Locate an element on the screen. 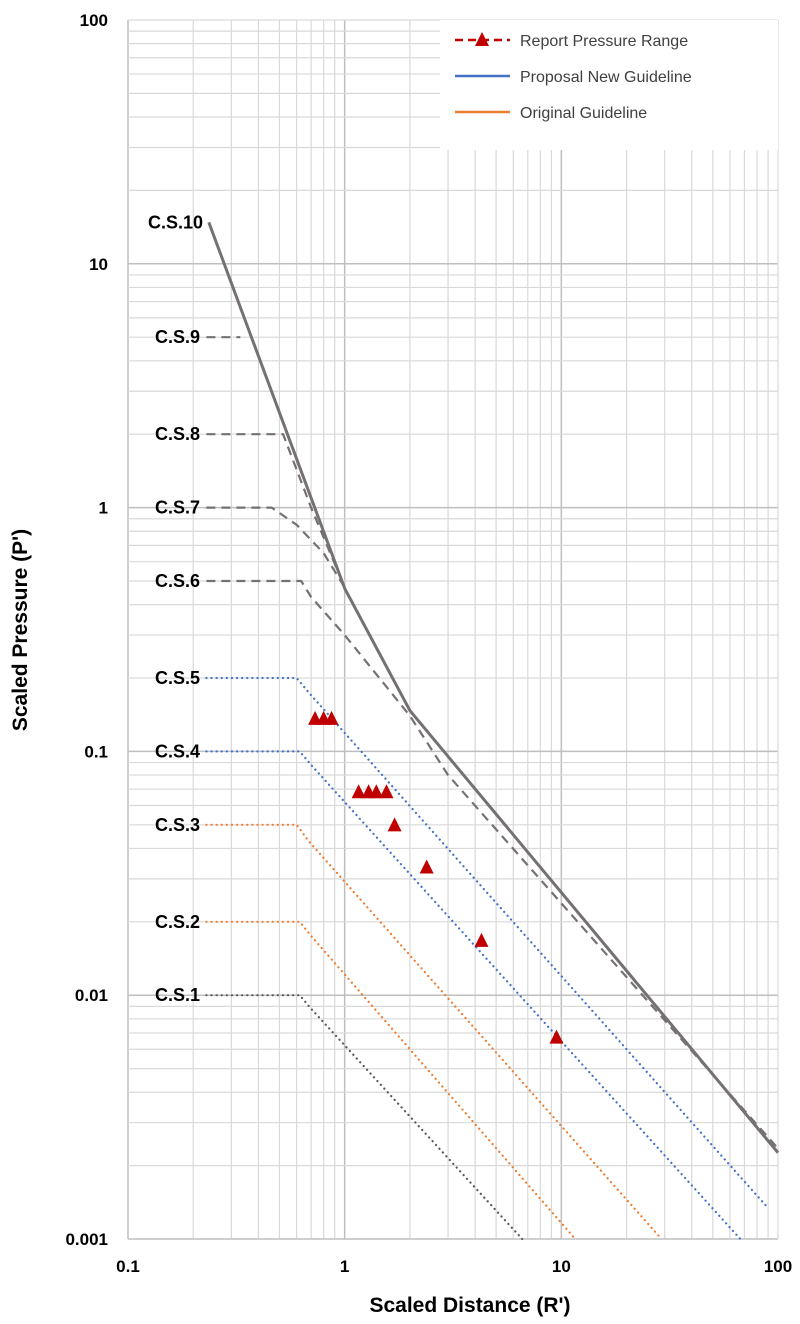 The height and width of the screenshot is (1324, 800). legend-label: Original Guideline is located at coordinates (583, 113).